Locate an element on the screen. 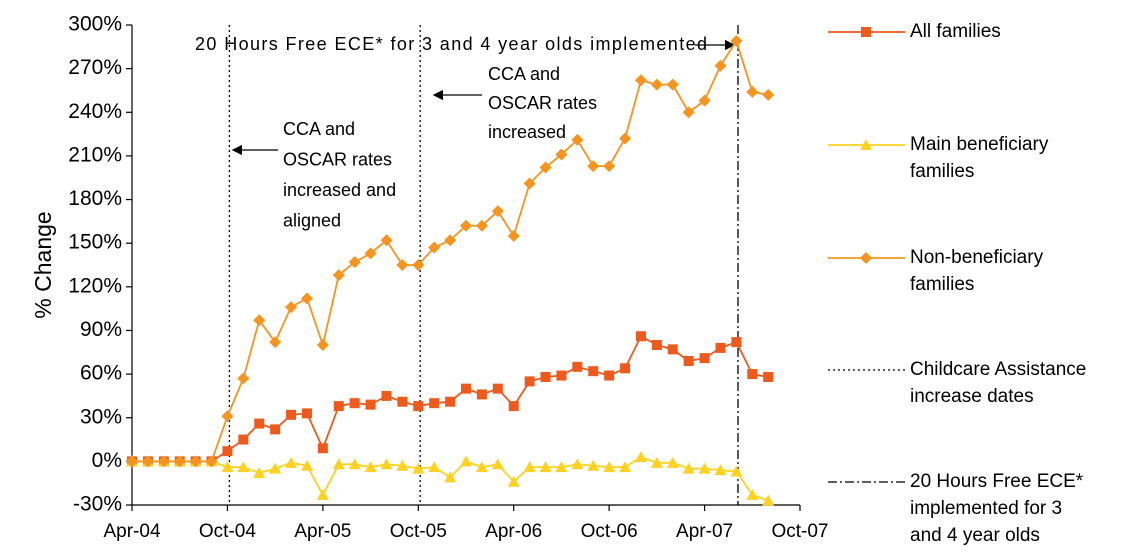 The width and height of the screenshot is (1138, 552). y-tick-label: 30% is located at coordinates (101, 416).